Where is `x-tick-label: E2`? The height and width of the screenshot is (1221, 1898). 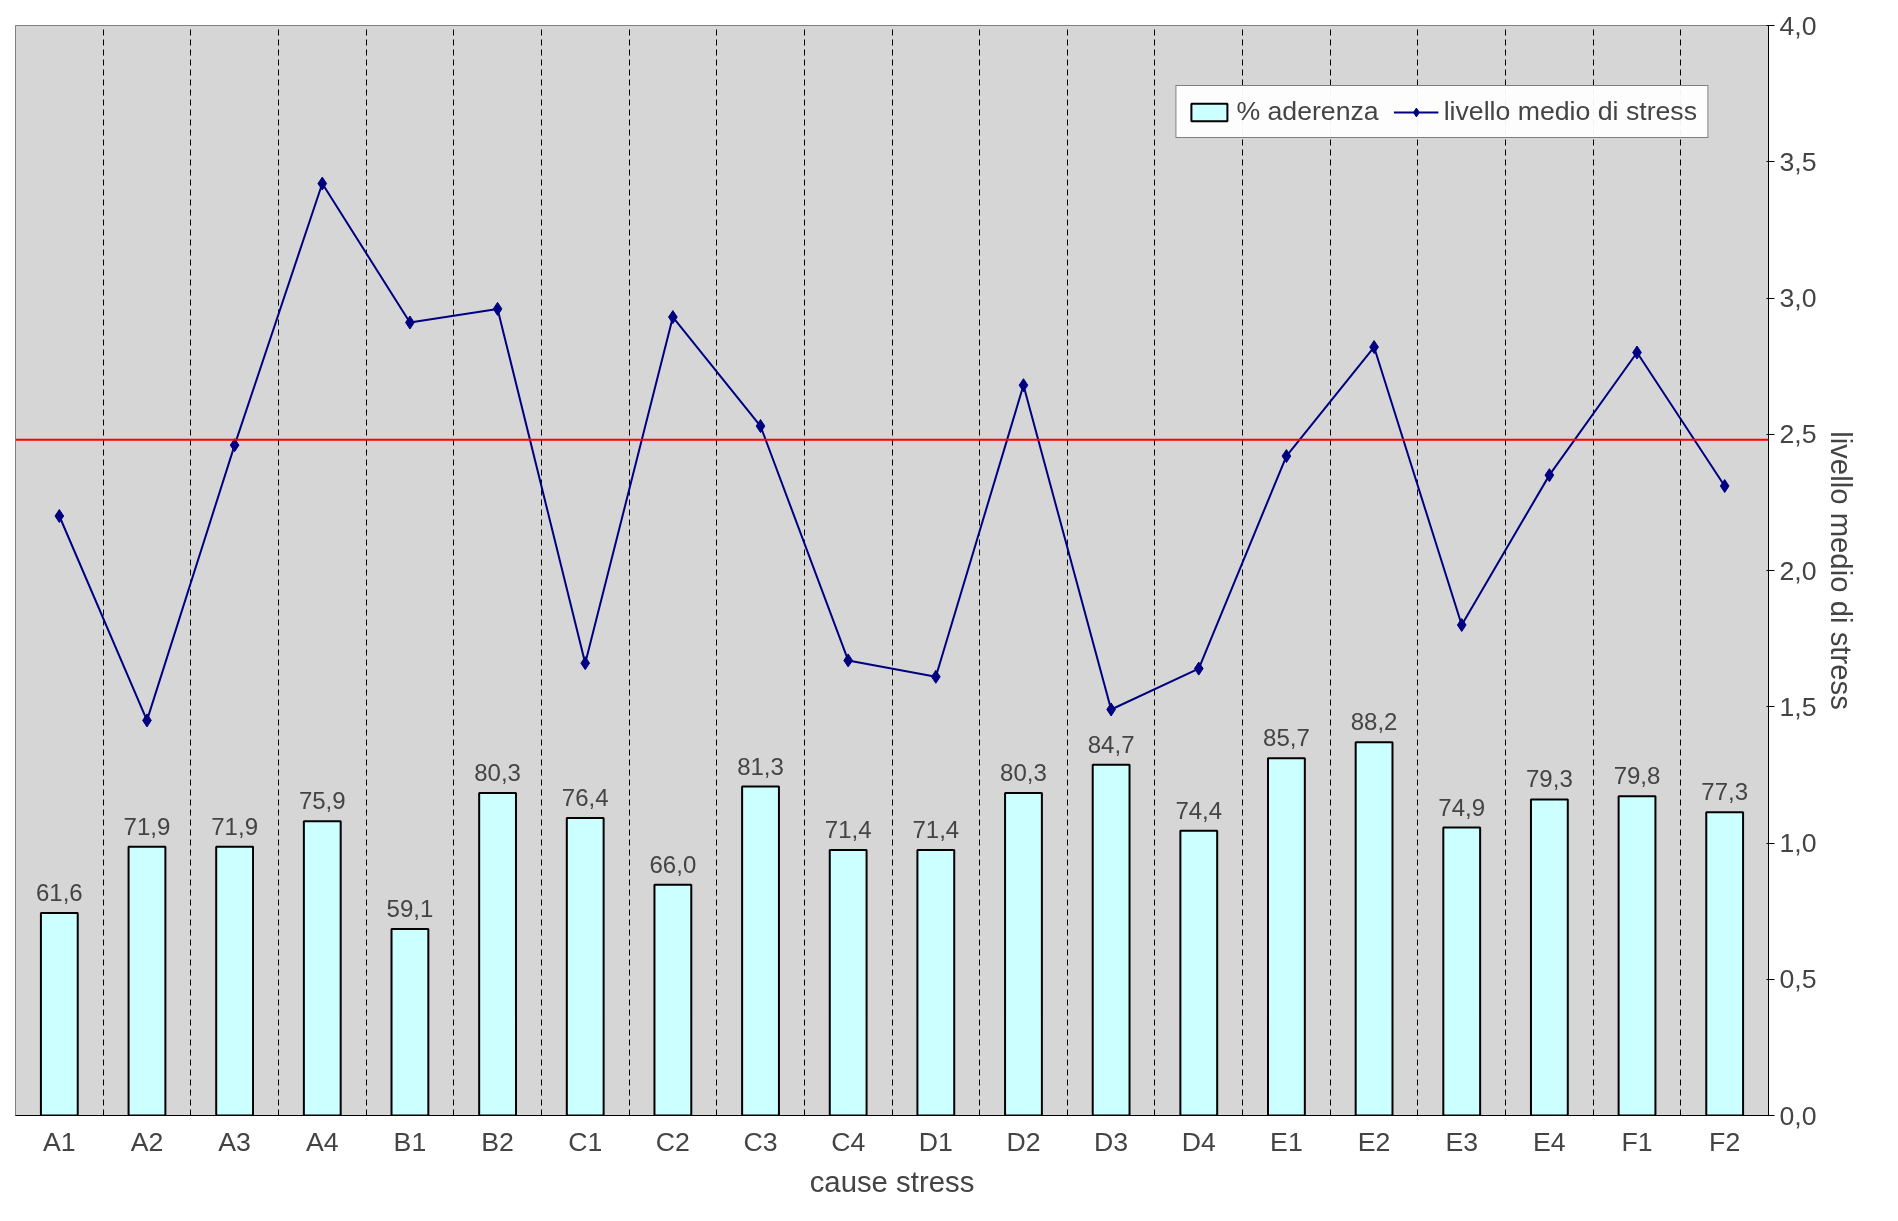
x-tick-label: E2 is located at coordinates (1374, 1141).